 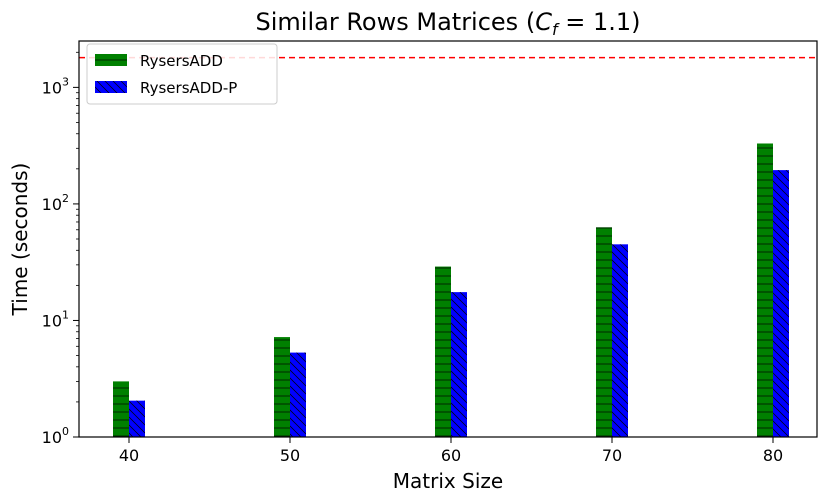 What do you see at coordinates (451, 455) in the screenshot?
I see `x-tick-label-60: 60` at bounding box center [451, 455].